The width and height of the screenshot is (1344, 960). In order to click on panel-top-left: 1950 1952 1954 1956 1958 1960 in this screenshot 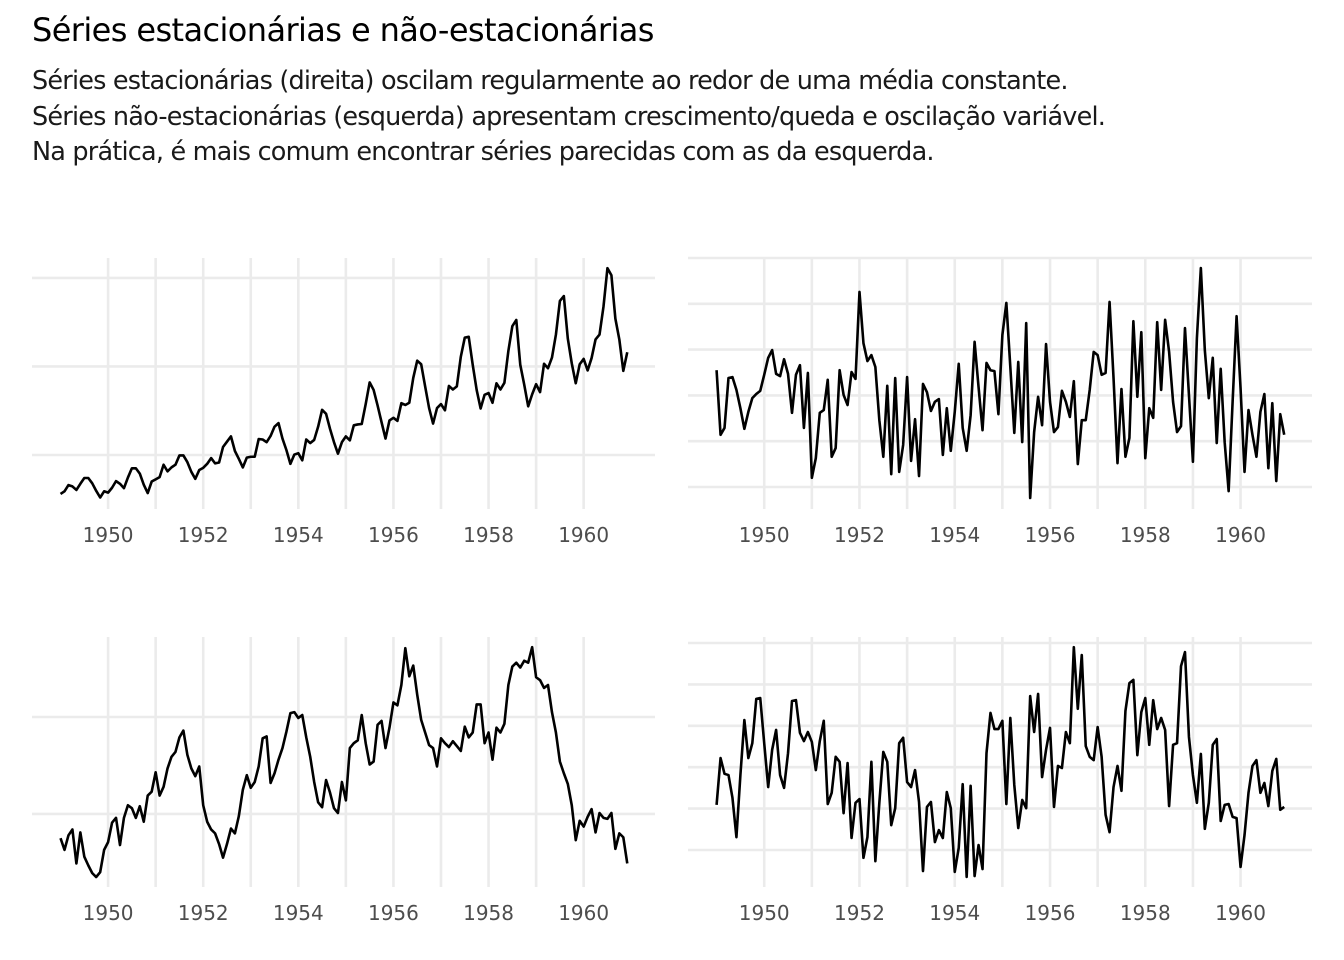, I will do `click(343, 402)`.